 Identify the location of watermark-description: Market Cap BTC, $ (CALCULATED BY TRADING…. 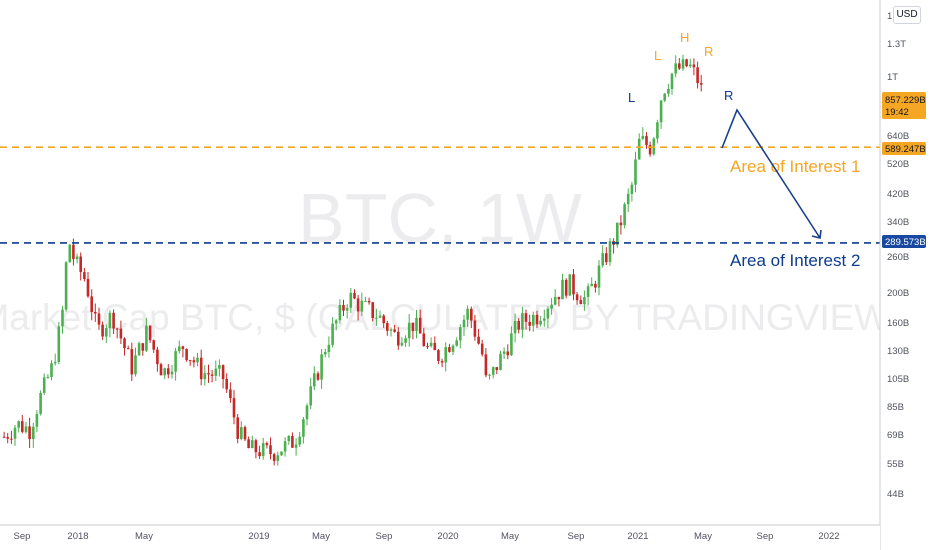
(451, 317).